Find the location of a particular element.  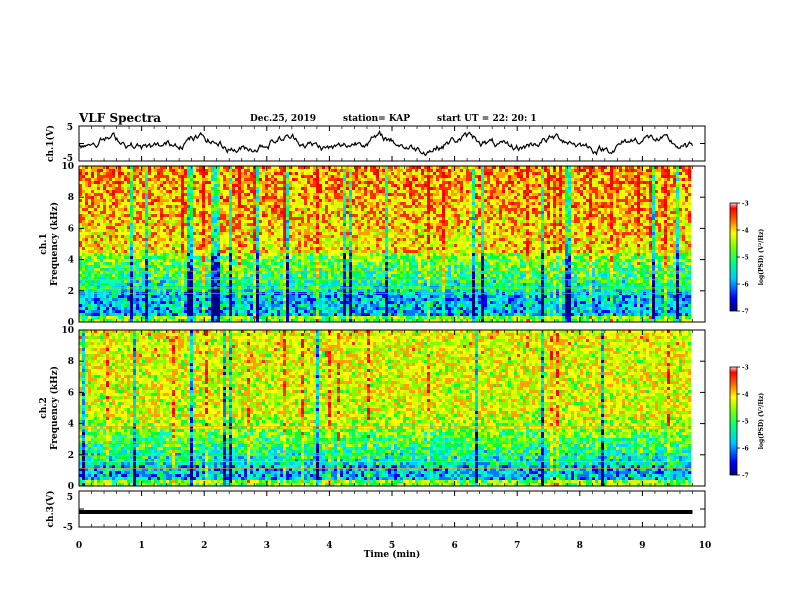

cbt2-label-1: -4 is located at coordinates (745, 395).